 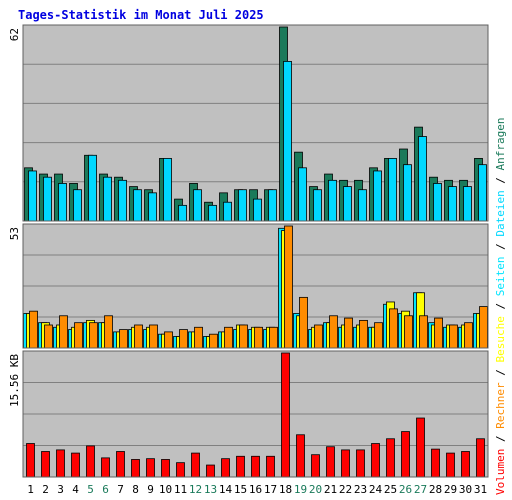 What do you see at coordinates (270, 489) in the screenshot?
I see `x-tick-label: 17` at bounding box center [270, 489].